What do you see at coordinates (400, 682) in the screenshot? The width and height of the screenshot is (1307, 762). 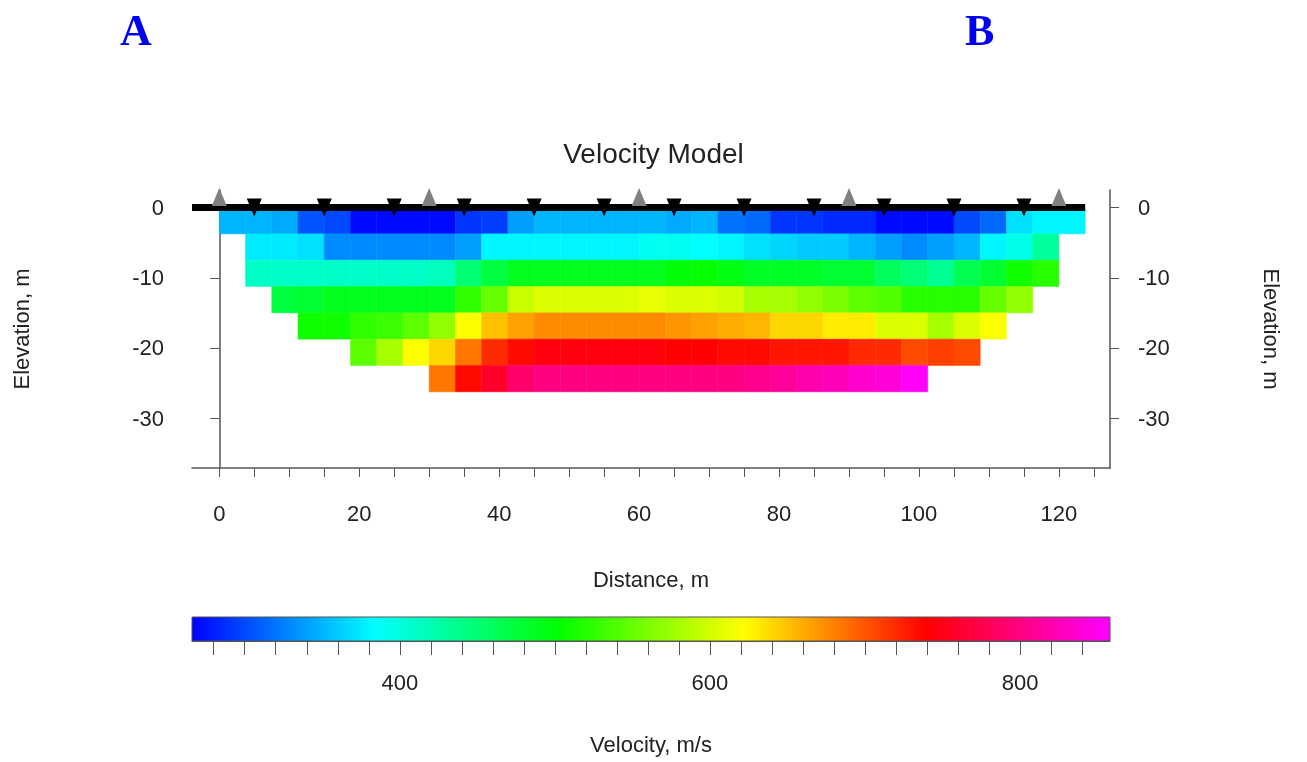 I see `color-bar-label: 400` at bounding box center [400, 682].